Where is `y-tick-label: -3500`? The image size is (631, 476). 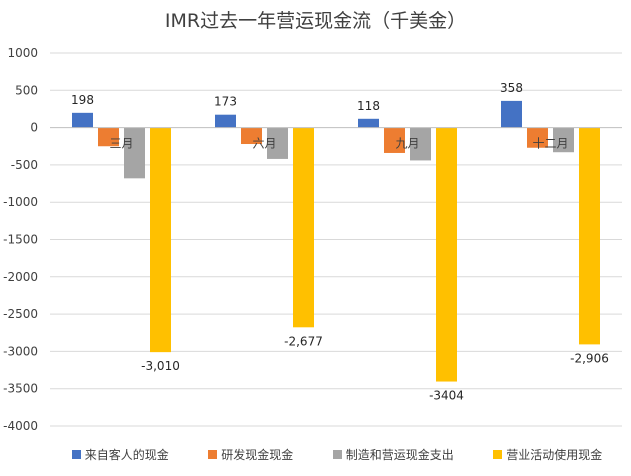
y-tick-label: -3500 is located at coordinates (20, 389).